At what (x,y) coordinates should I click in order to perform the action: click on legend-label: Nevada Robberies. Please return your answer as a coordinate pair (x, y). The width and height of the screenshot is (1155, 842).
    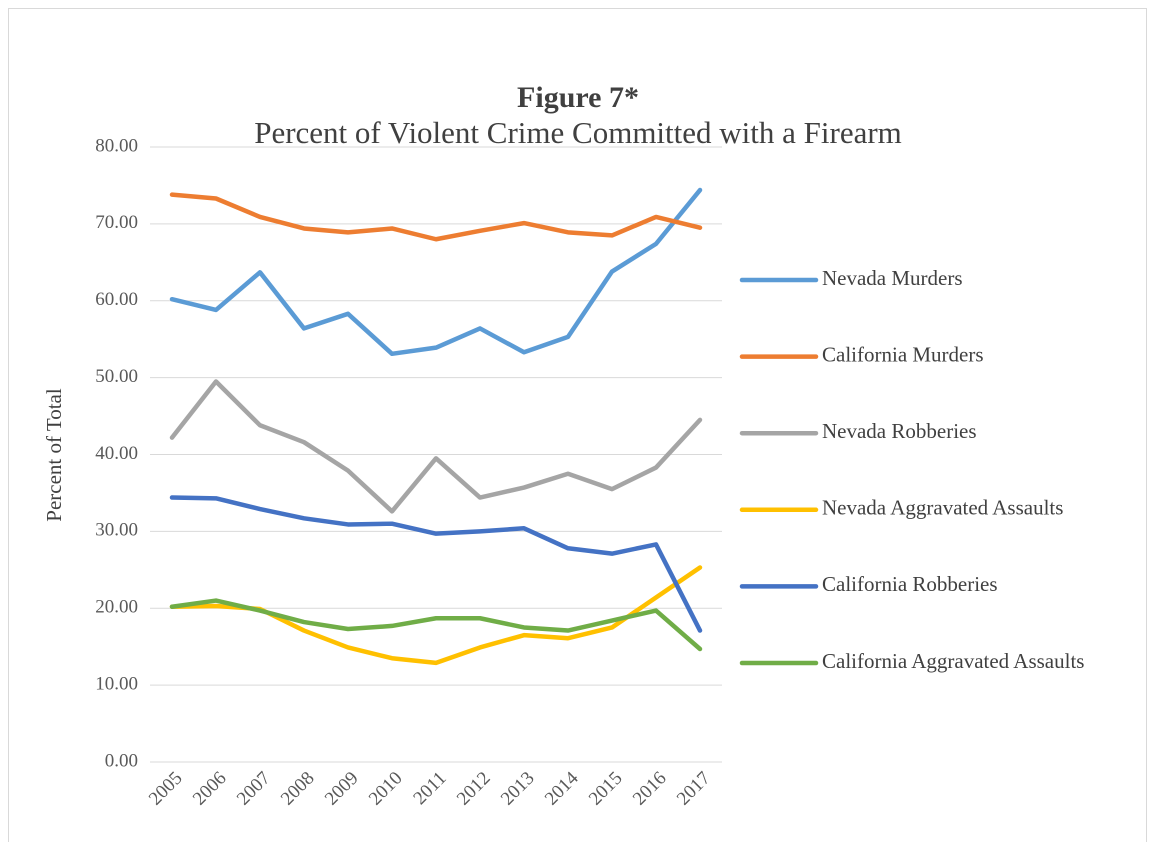
    Looking at the image, I should click on (899, 431).